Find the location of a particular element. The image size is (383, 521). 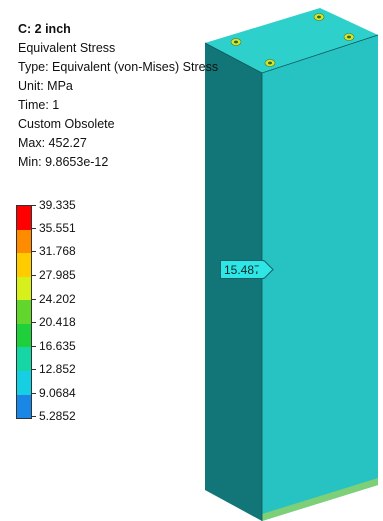

result-status: Custom Obsolete is located at coordinates (66, 124).